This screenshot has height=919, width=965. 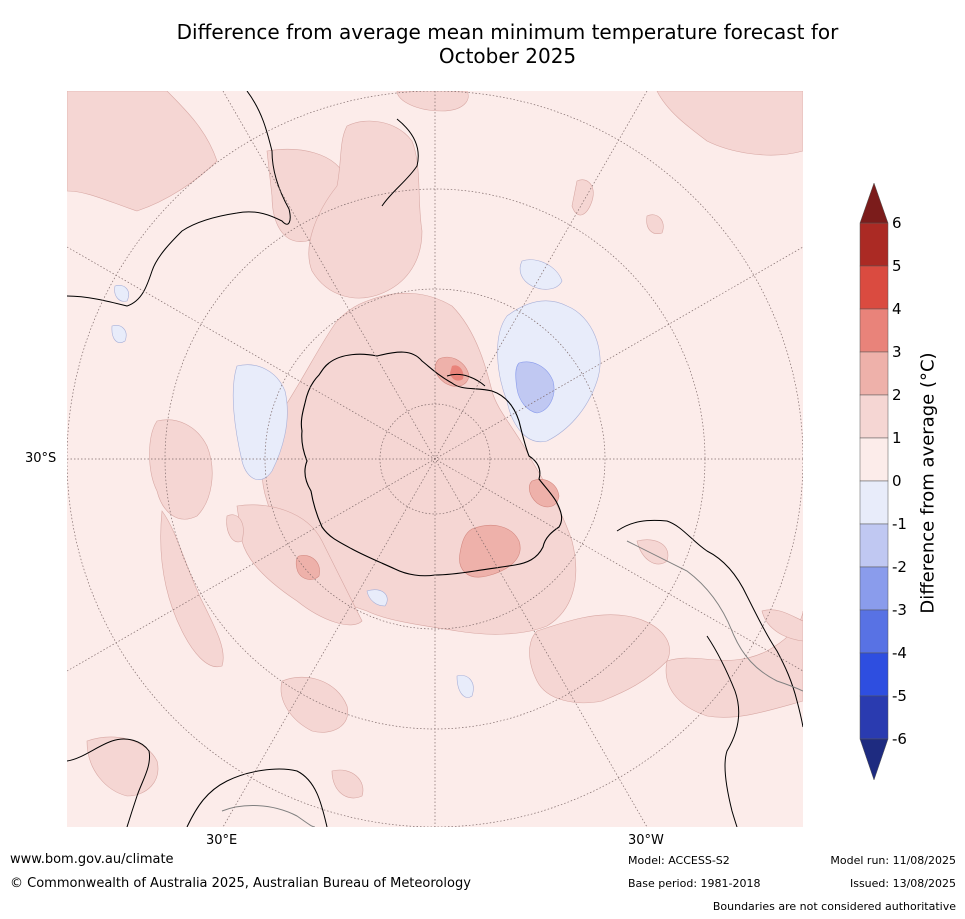 What do you see at coordinates (92, 859) in the screenshot?
I see `website-url: www.bom.gov.au/climate` at bounding box center [92, 859].